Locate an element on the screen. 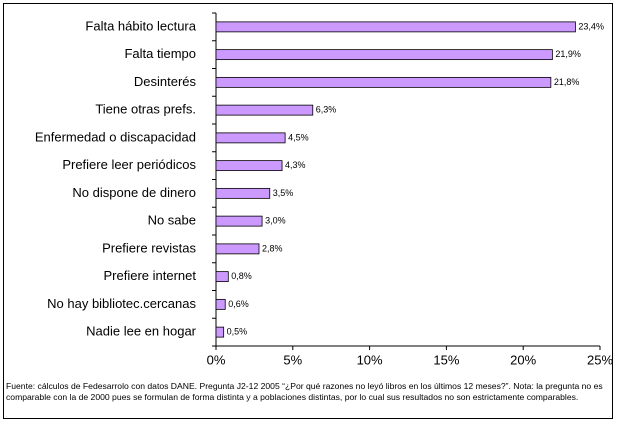 The image size is (618, 424). x-tick-label: 20% is located at coordinates (523, 359).